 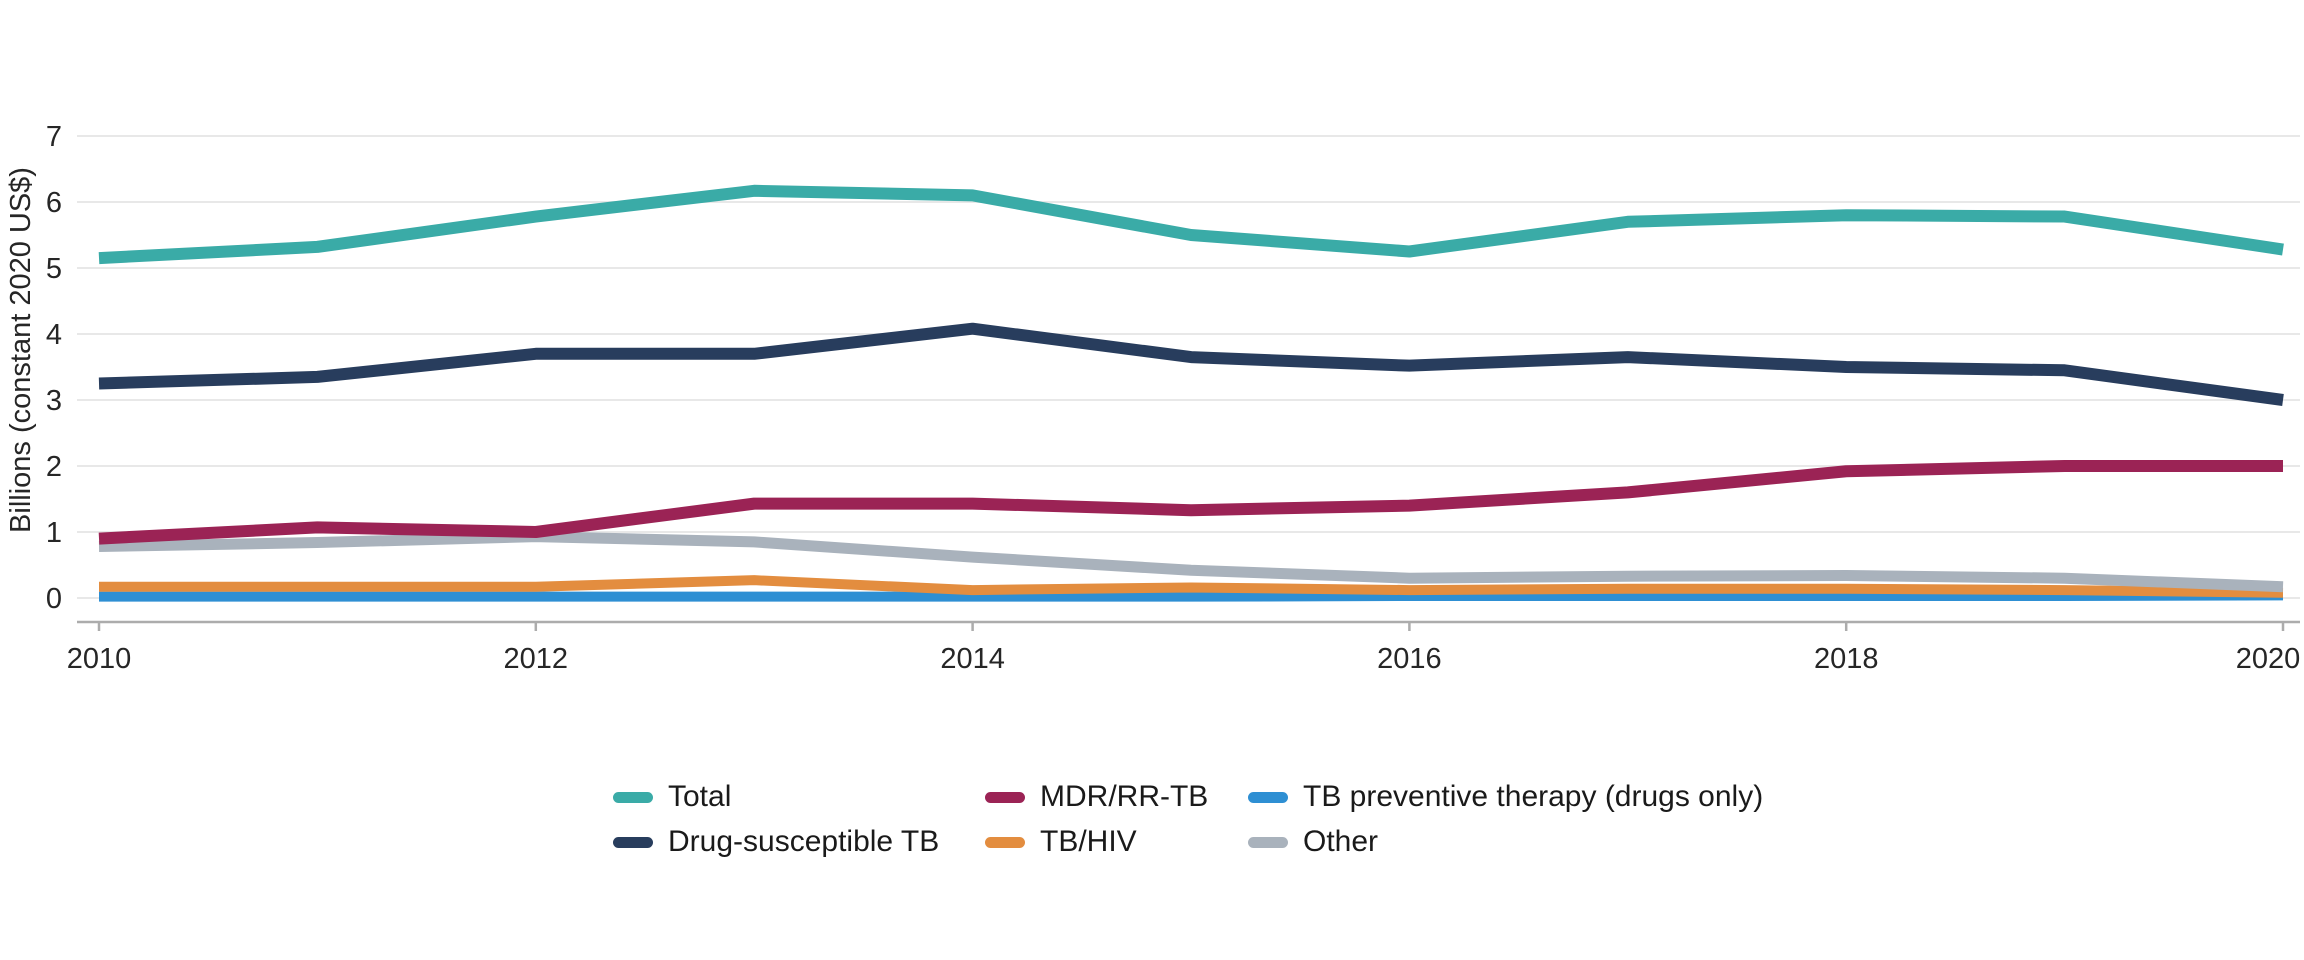 I want to click on legend-label-total: Total, so click(x=700, y=796).